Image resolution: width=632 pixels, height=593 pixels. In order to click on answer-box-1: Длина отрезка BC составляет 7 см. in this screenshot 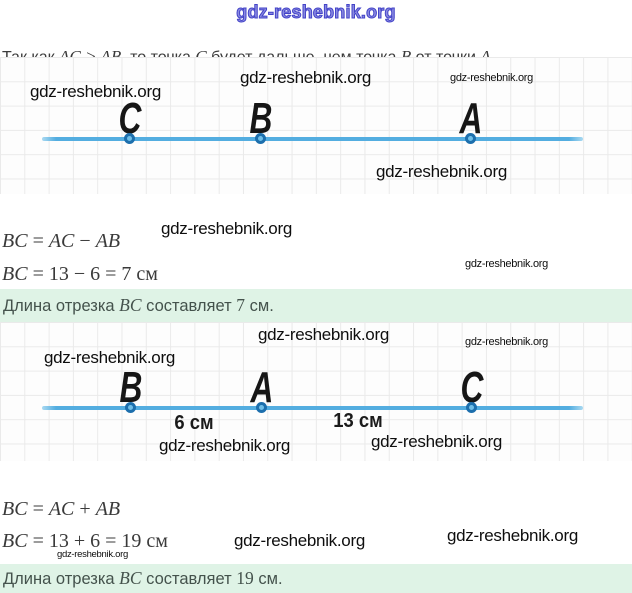, I will do `click(316, 305)`.